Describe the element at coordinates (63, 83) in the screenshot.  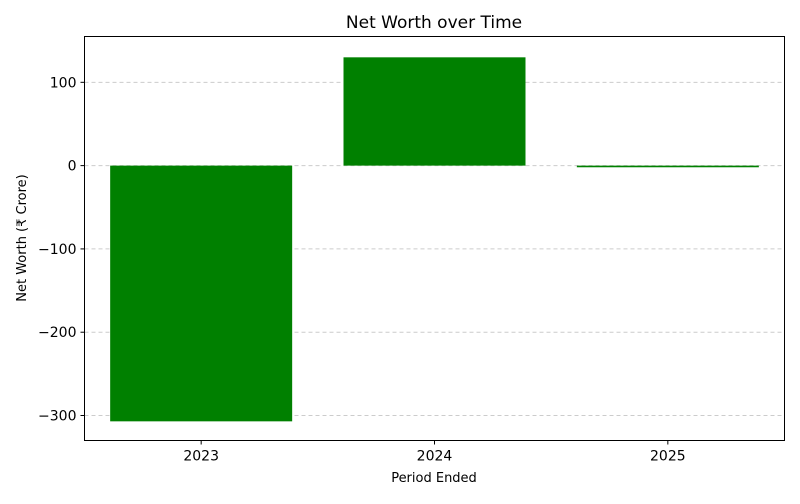
I see `y-tick-label: 100` at that location.